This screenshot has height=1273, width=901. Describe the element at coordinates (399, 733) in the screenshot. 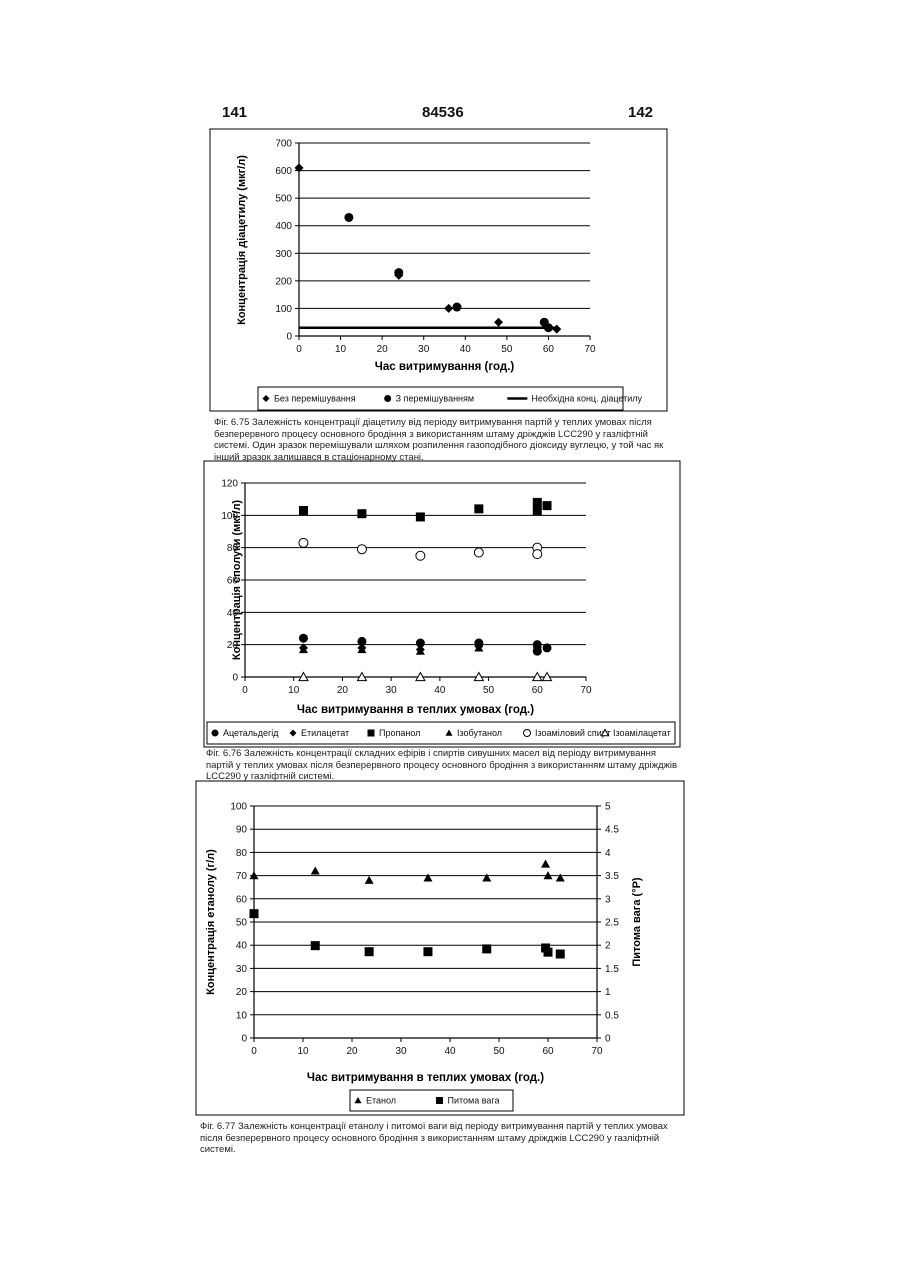

I see `legend-label: Пропанол` at that location.